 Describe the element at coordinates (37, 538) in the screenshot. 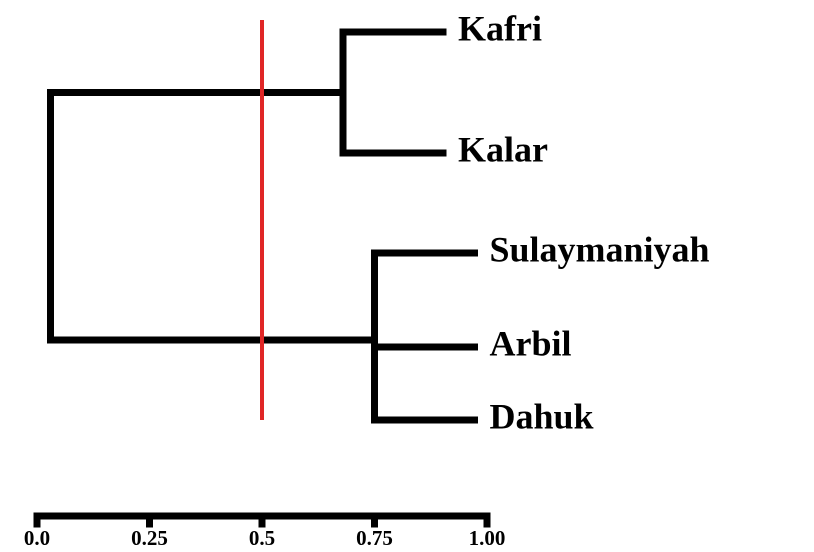

I see `x-tick-label: 0.0` at that location.